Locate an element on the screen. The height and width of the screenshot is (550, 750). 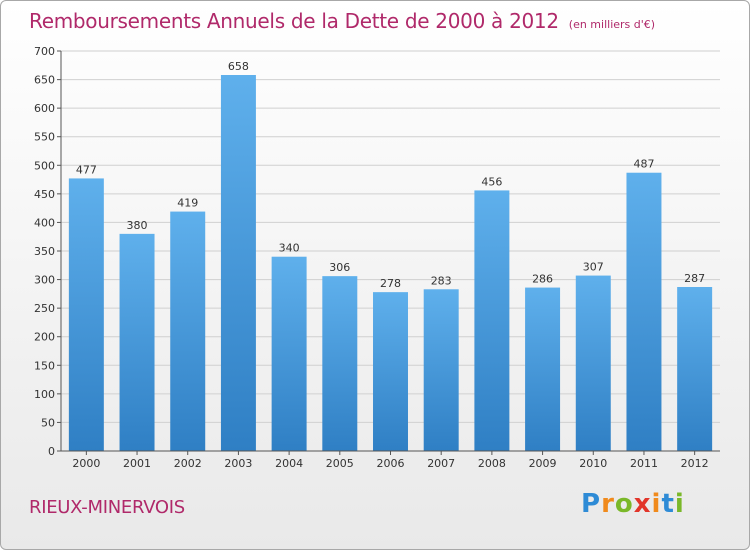
logo-letter: r is located at coordinates (608, 504).